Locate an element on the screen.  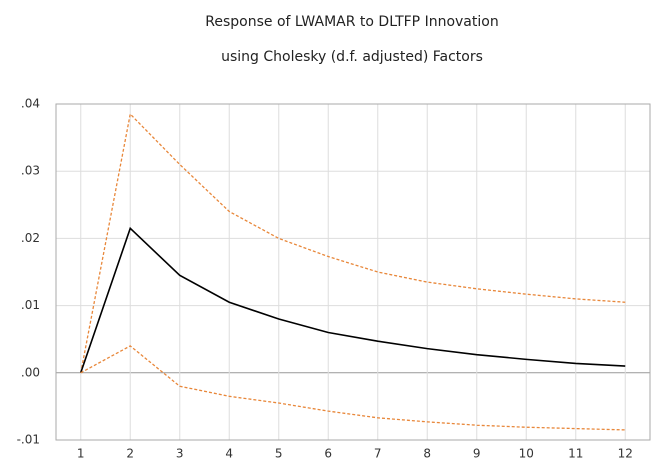
x-tick-label: 1 is located at coordinates (81, 454).